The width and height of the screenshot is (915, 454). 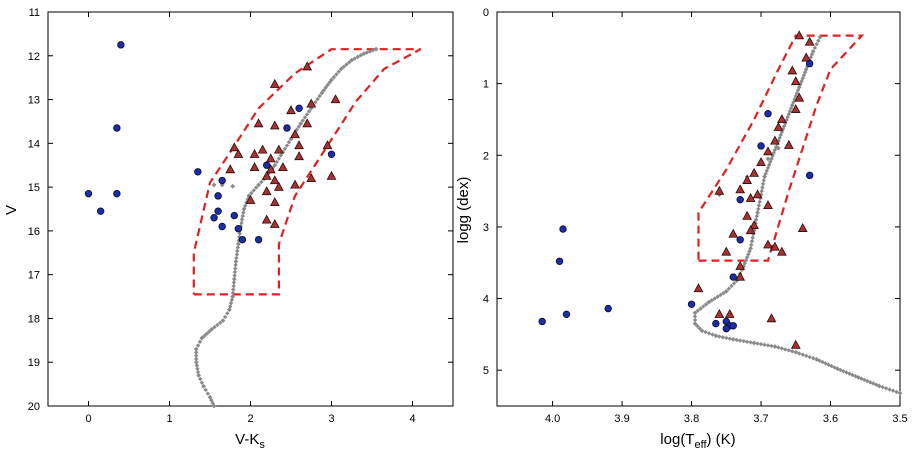 I want to click on right-x-tick-label: 3.5, so click(x=899, y=419).